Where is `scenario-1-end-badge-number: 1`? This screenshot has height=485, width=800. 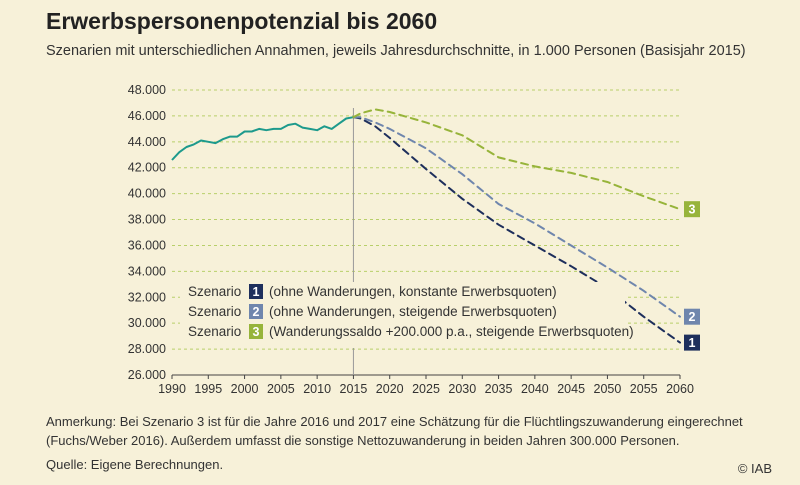
scenario-1-end-badge-number: 1 is located at coordinates (692, 343).